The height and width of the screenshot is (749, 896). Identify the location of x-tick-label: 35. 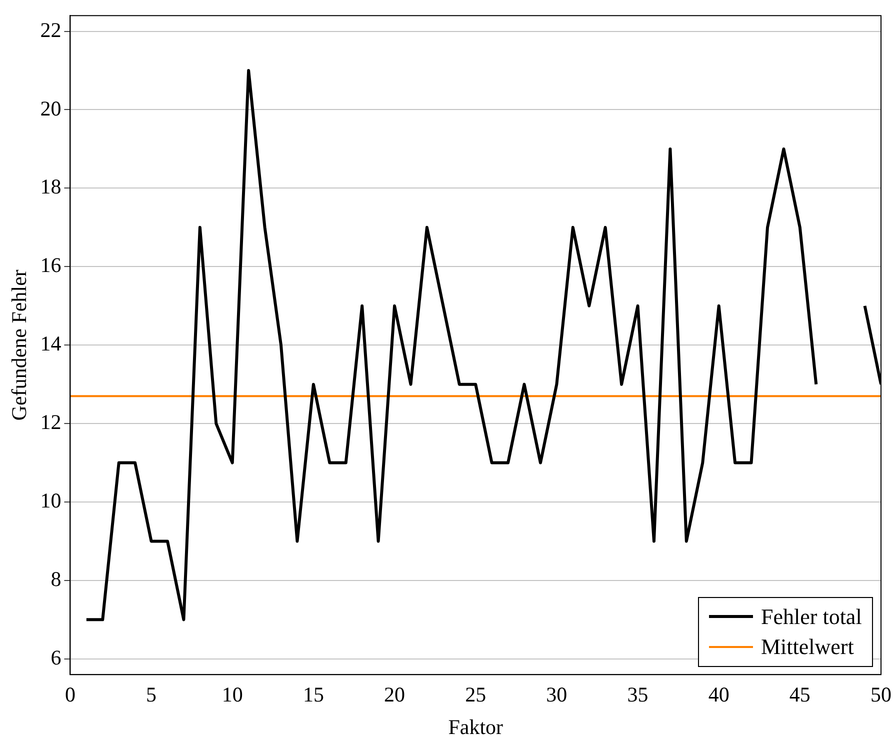
(637, 694).